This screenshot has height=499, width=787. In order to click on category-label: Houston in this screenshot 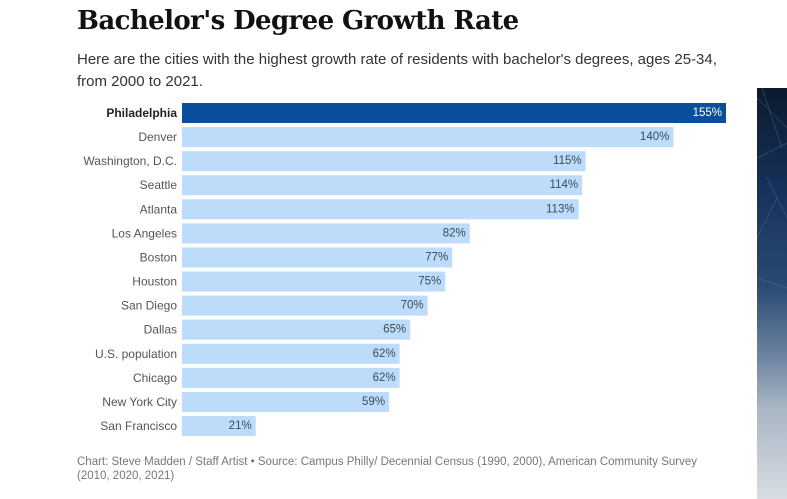, I will do `click(154, 282)`.